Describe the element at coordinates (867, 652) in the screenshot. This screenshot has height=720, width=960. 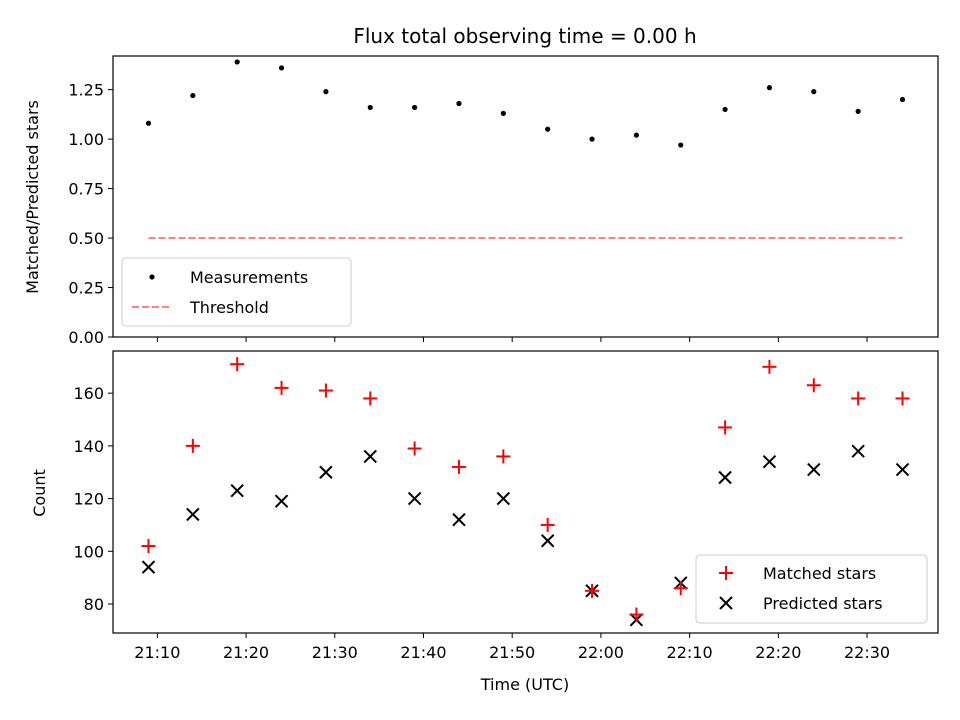
I see `x-tick-label: 22:30` at that location.